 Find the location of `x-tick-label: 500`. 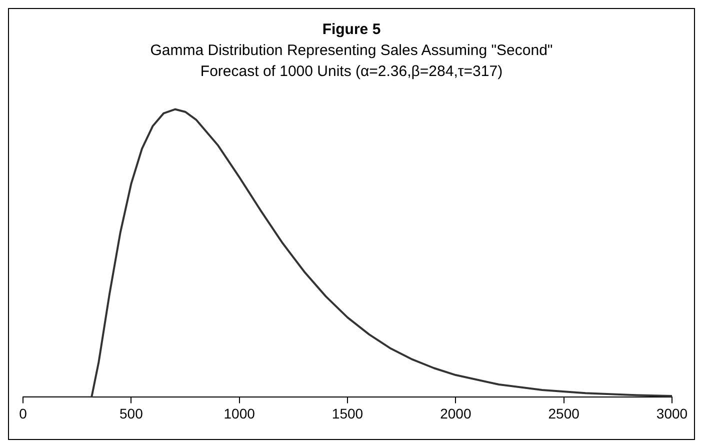

x-tick-label: 500 is located at coordinates (131, 413).